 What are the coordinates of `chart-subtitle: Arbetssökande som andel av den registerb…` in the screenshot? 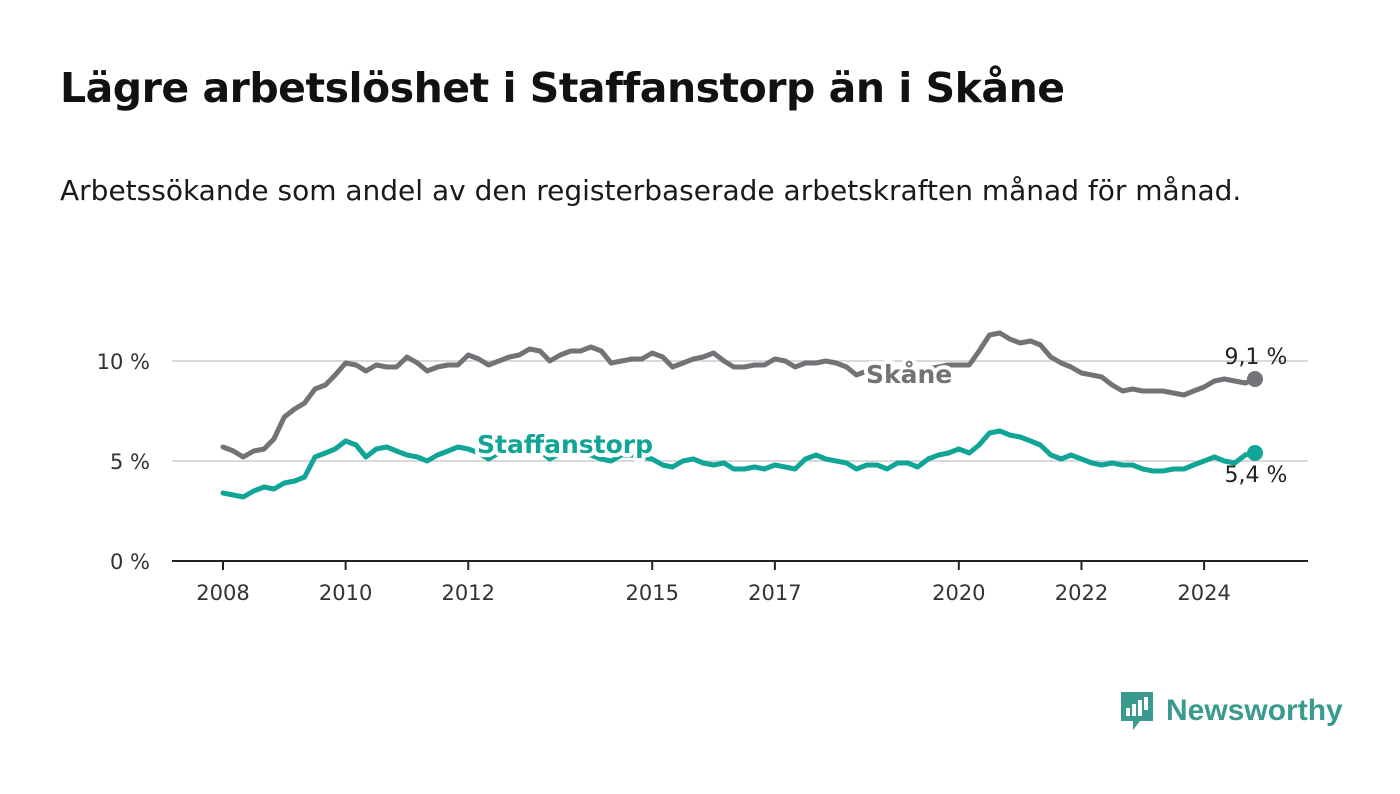 It's located at (651, 190).